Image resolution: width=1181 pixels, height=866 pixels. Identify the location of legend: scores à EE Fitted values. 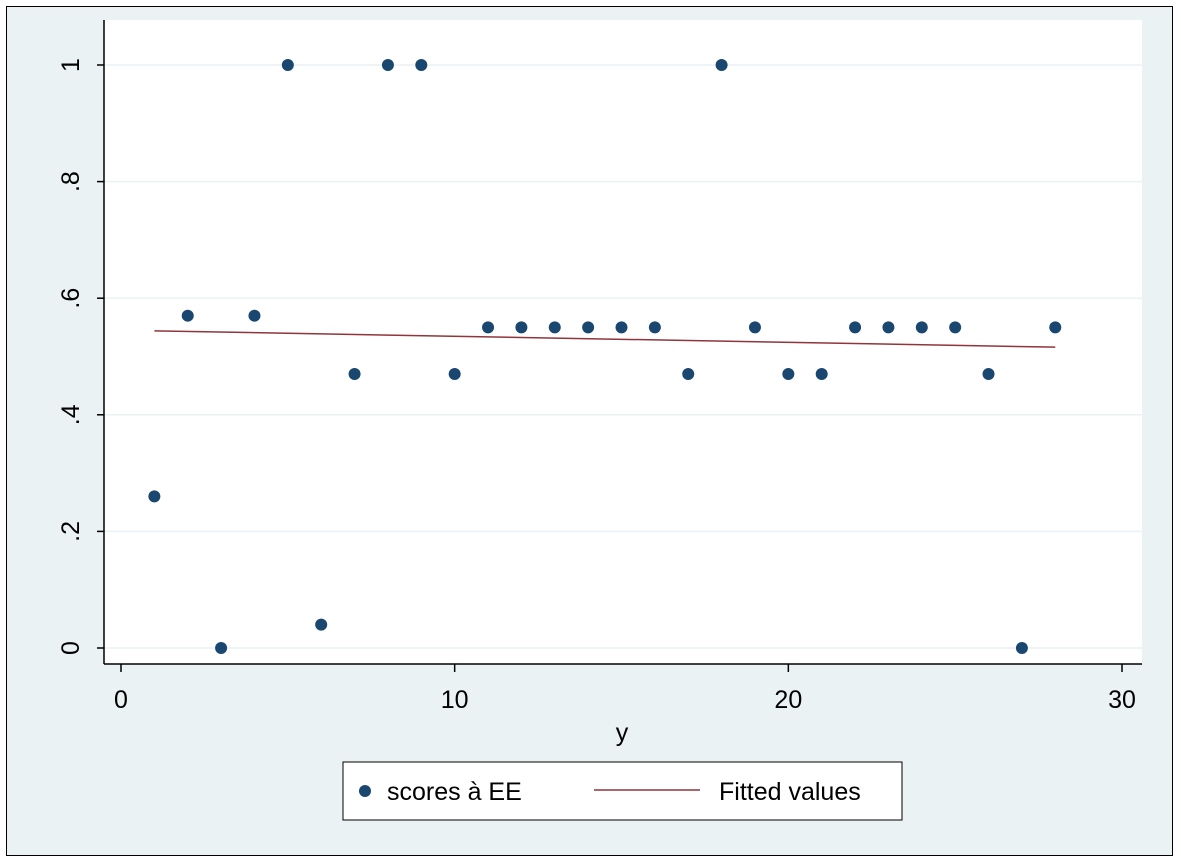
(622, 791).